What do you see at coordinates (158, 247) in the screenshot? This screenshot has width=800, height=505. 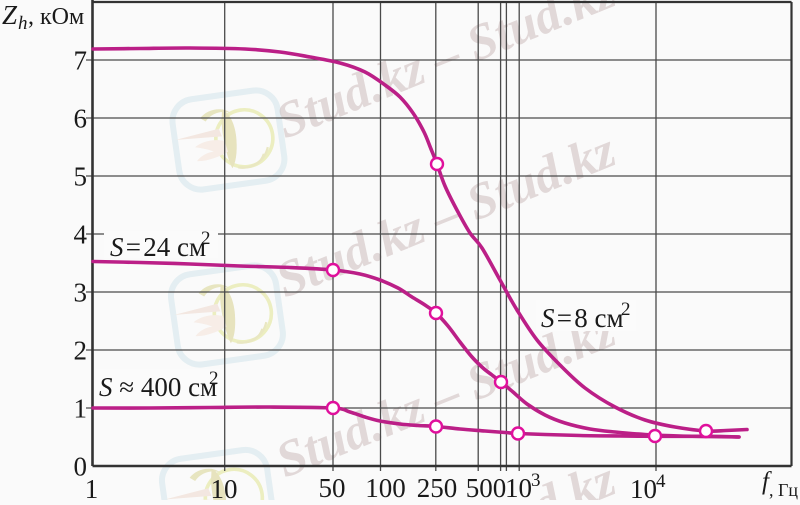 I see `svg-text: S = 24 см` at bounding box center [158, 247].